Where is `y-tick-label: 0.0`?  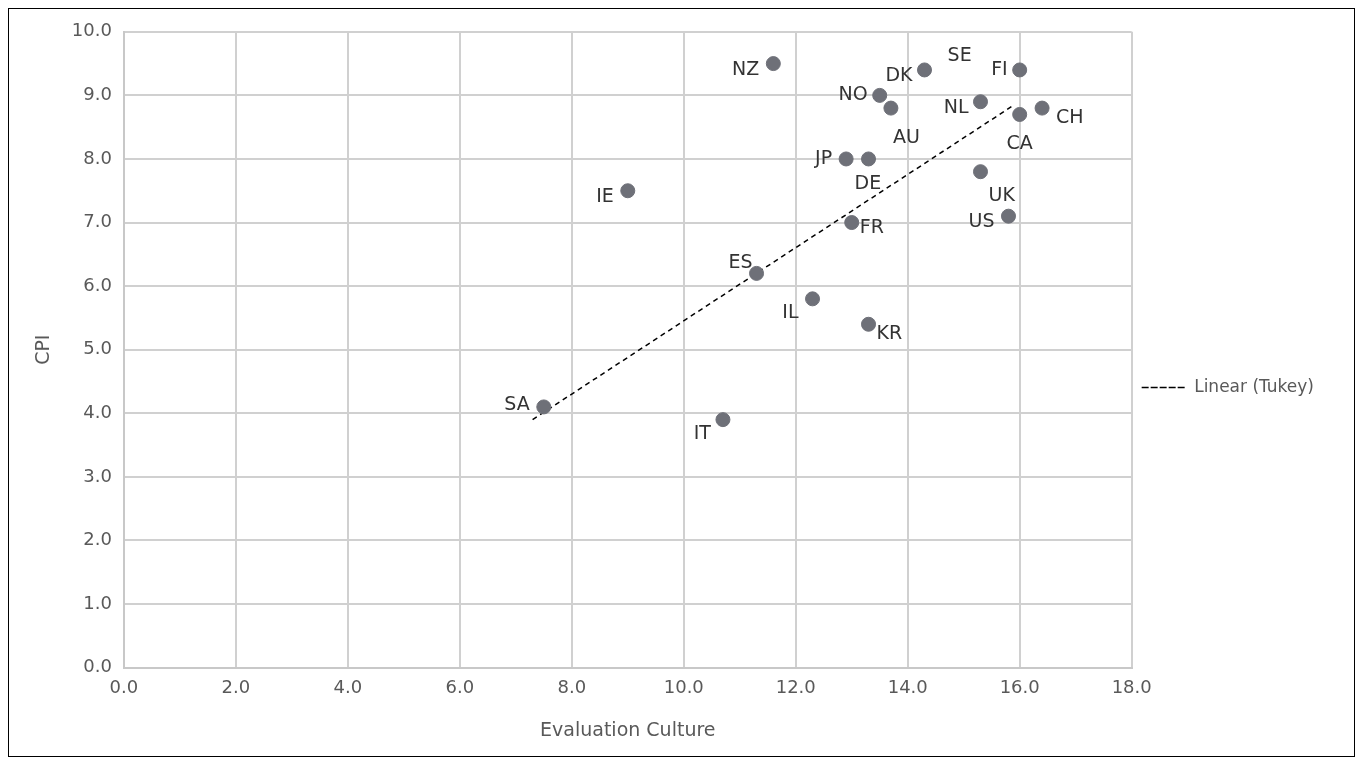 y-tick-label: 0.0 is located at coordinates (97, 666).